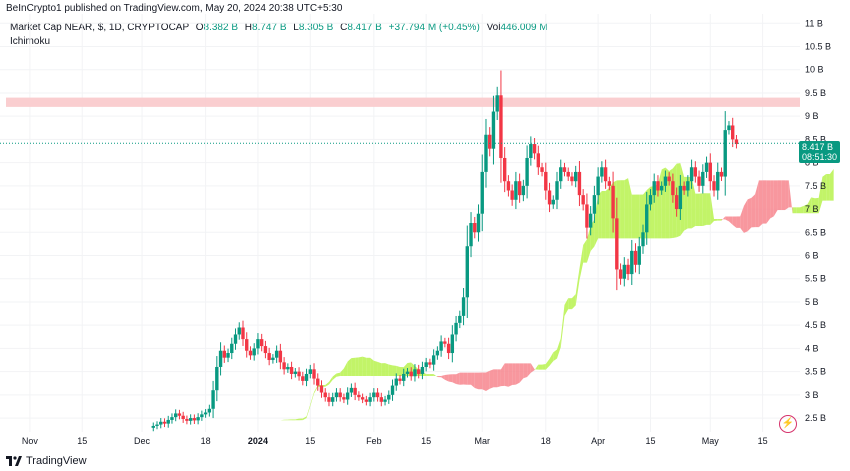  I want to click on y-axis-tick-label: 7.5 B, so click(815, 186).